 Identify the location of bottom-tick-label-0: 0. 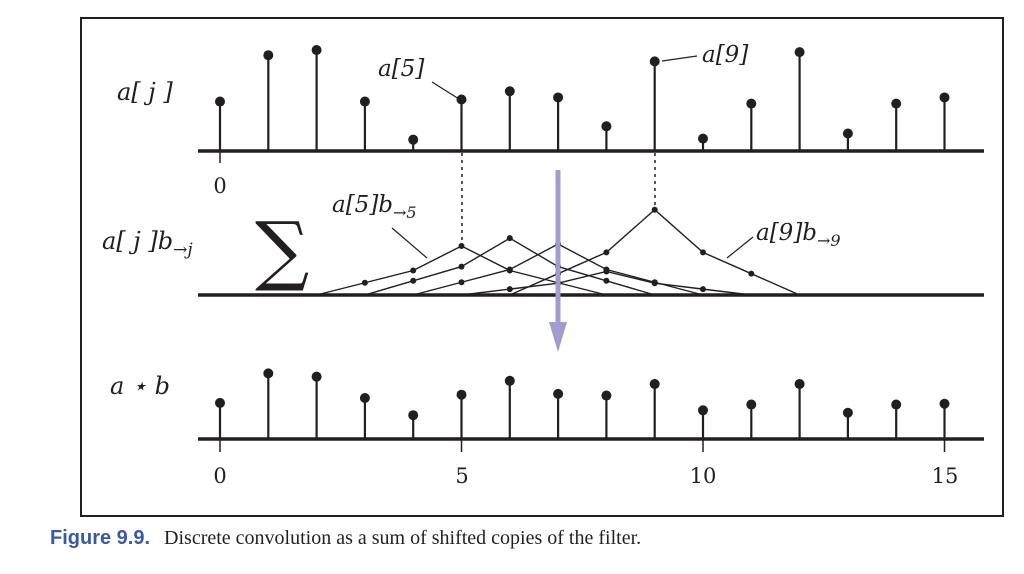
(219, 476).